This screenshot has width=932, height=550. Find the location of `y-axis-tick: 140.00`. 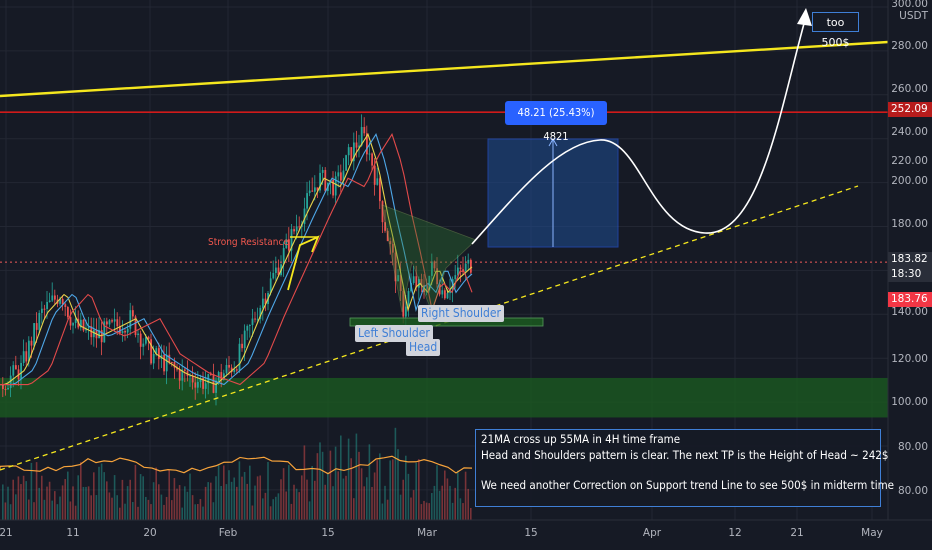

y-axis-tick: 140.00 is located at coordinates (909, 312).